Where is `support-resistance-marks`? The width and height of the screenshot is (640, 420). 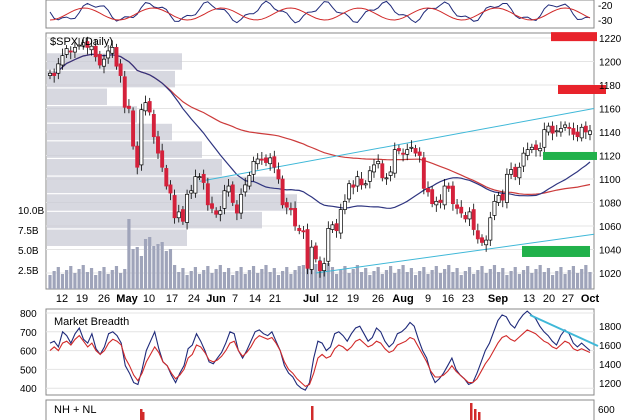 support-resistance-marks is located at coordinates (564, 144).